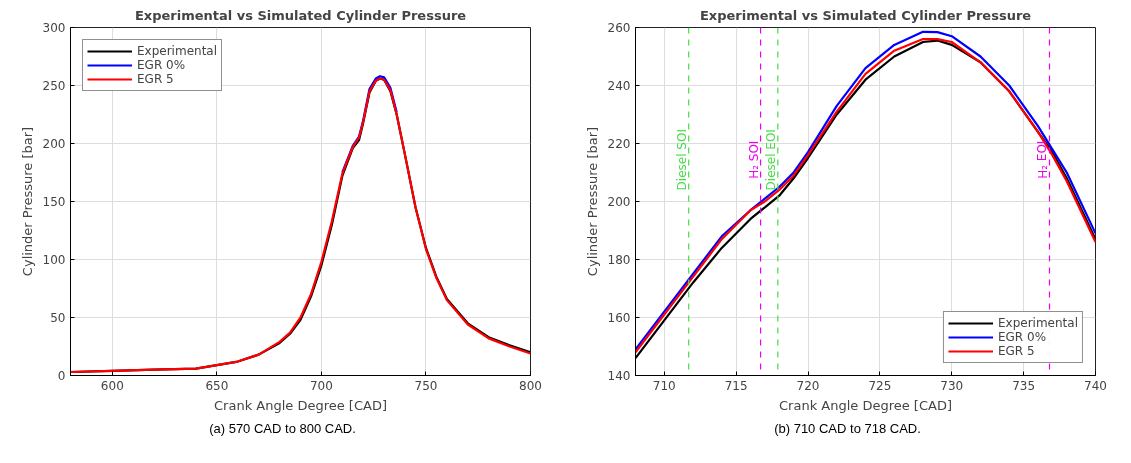 Image resolution: width=1131 pixels, height=463 pixels. Describe the element at coordinates (112, 385) in the screenshot. I see `x-tick-label: 600` at that location.